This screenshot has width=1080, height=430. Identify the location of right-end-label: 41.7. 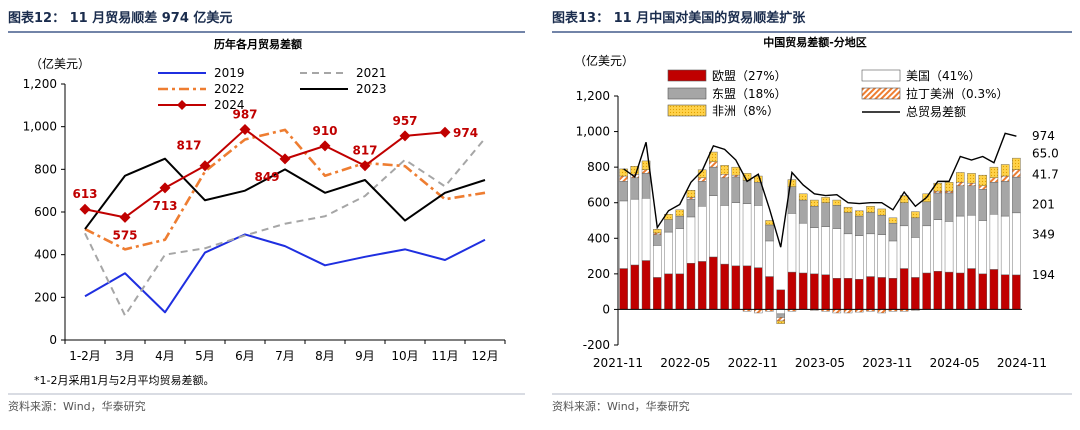
(1045, 175).